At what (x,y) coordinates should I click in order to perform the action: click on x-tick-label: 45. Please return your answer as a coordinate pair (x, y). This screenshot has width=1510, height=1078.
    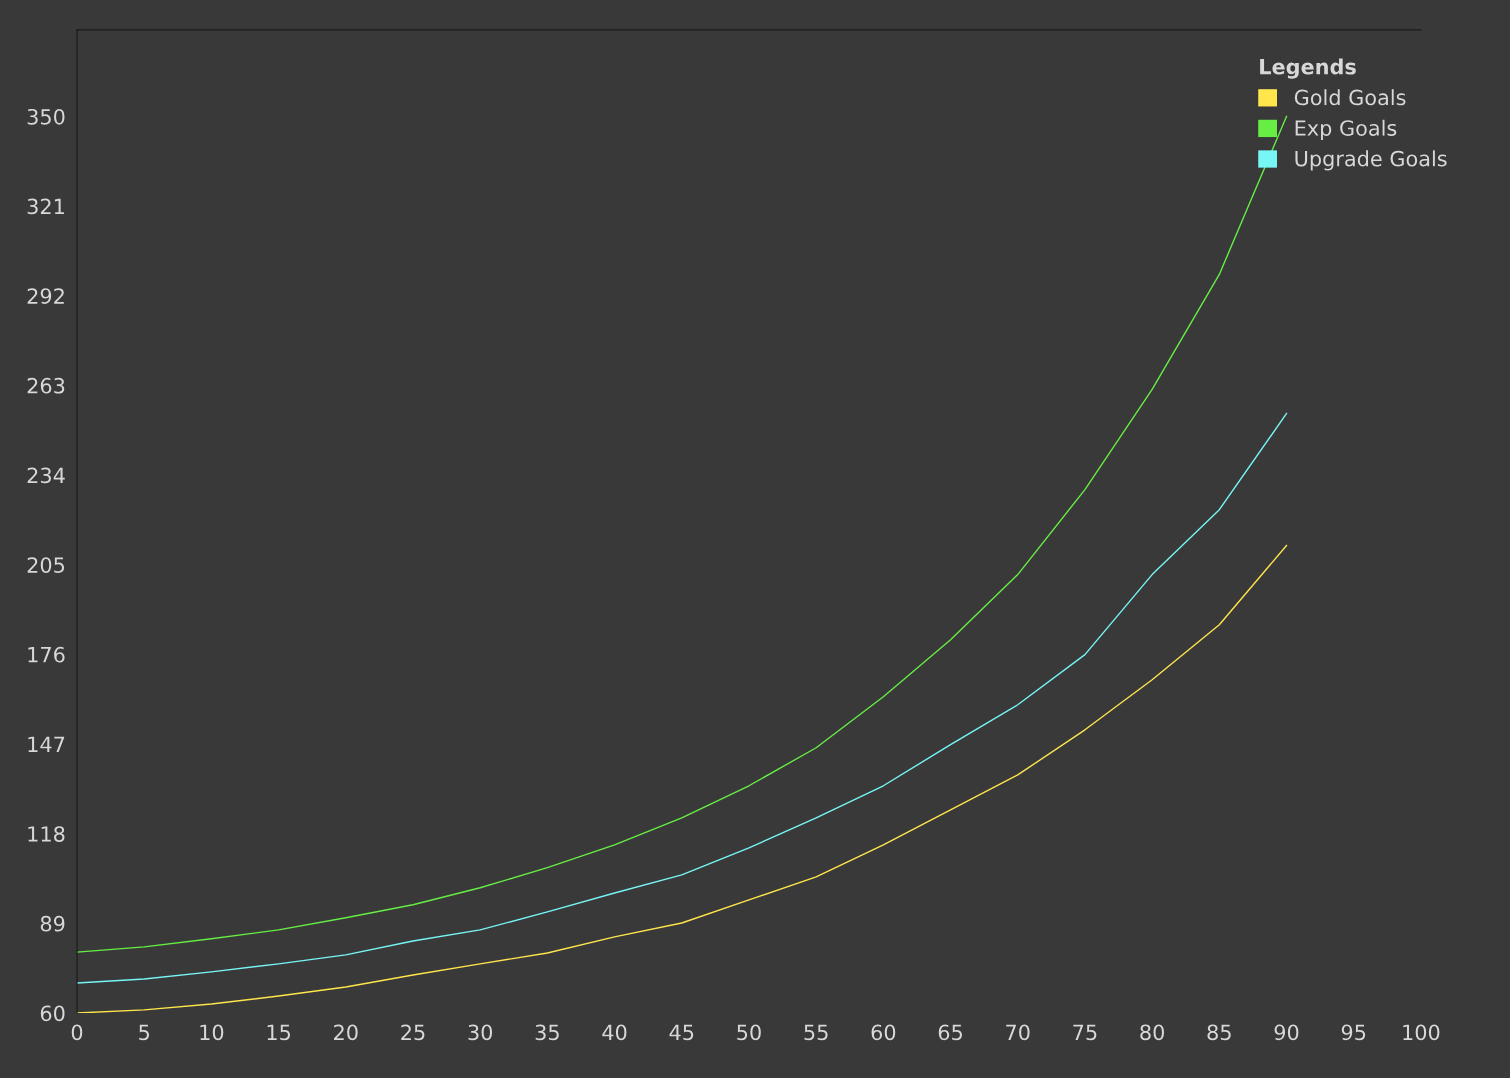
    Looking at the image, I should click on (681, 1032).